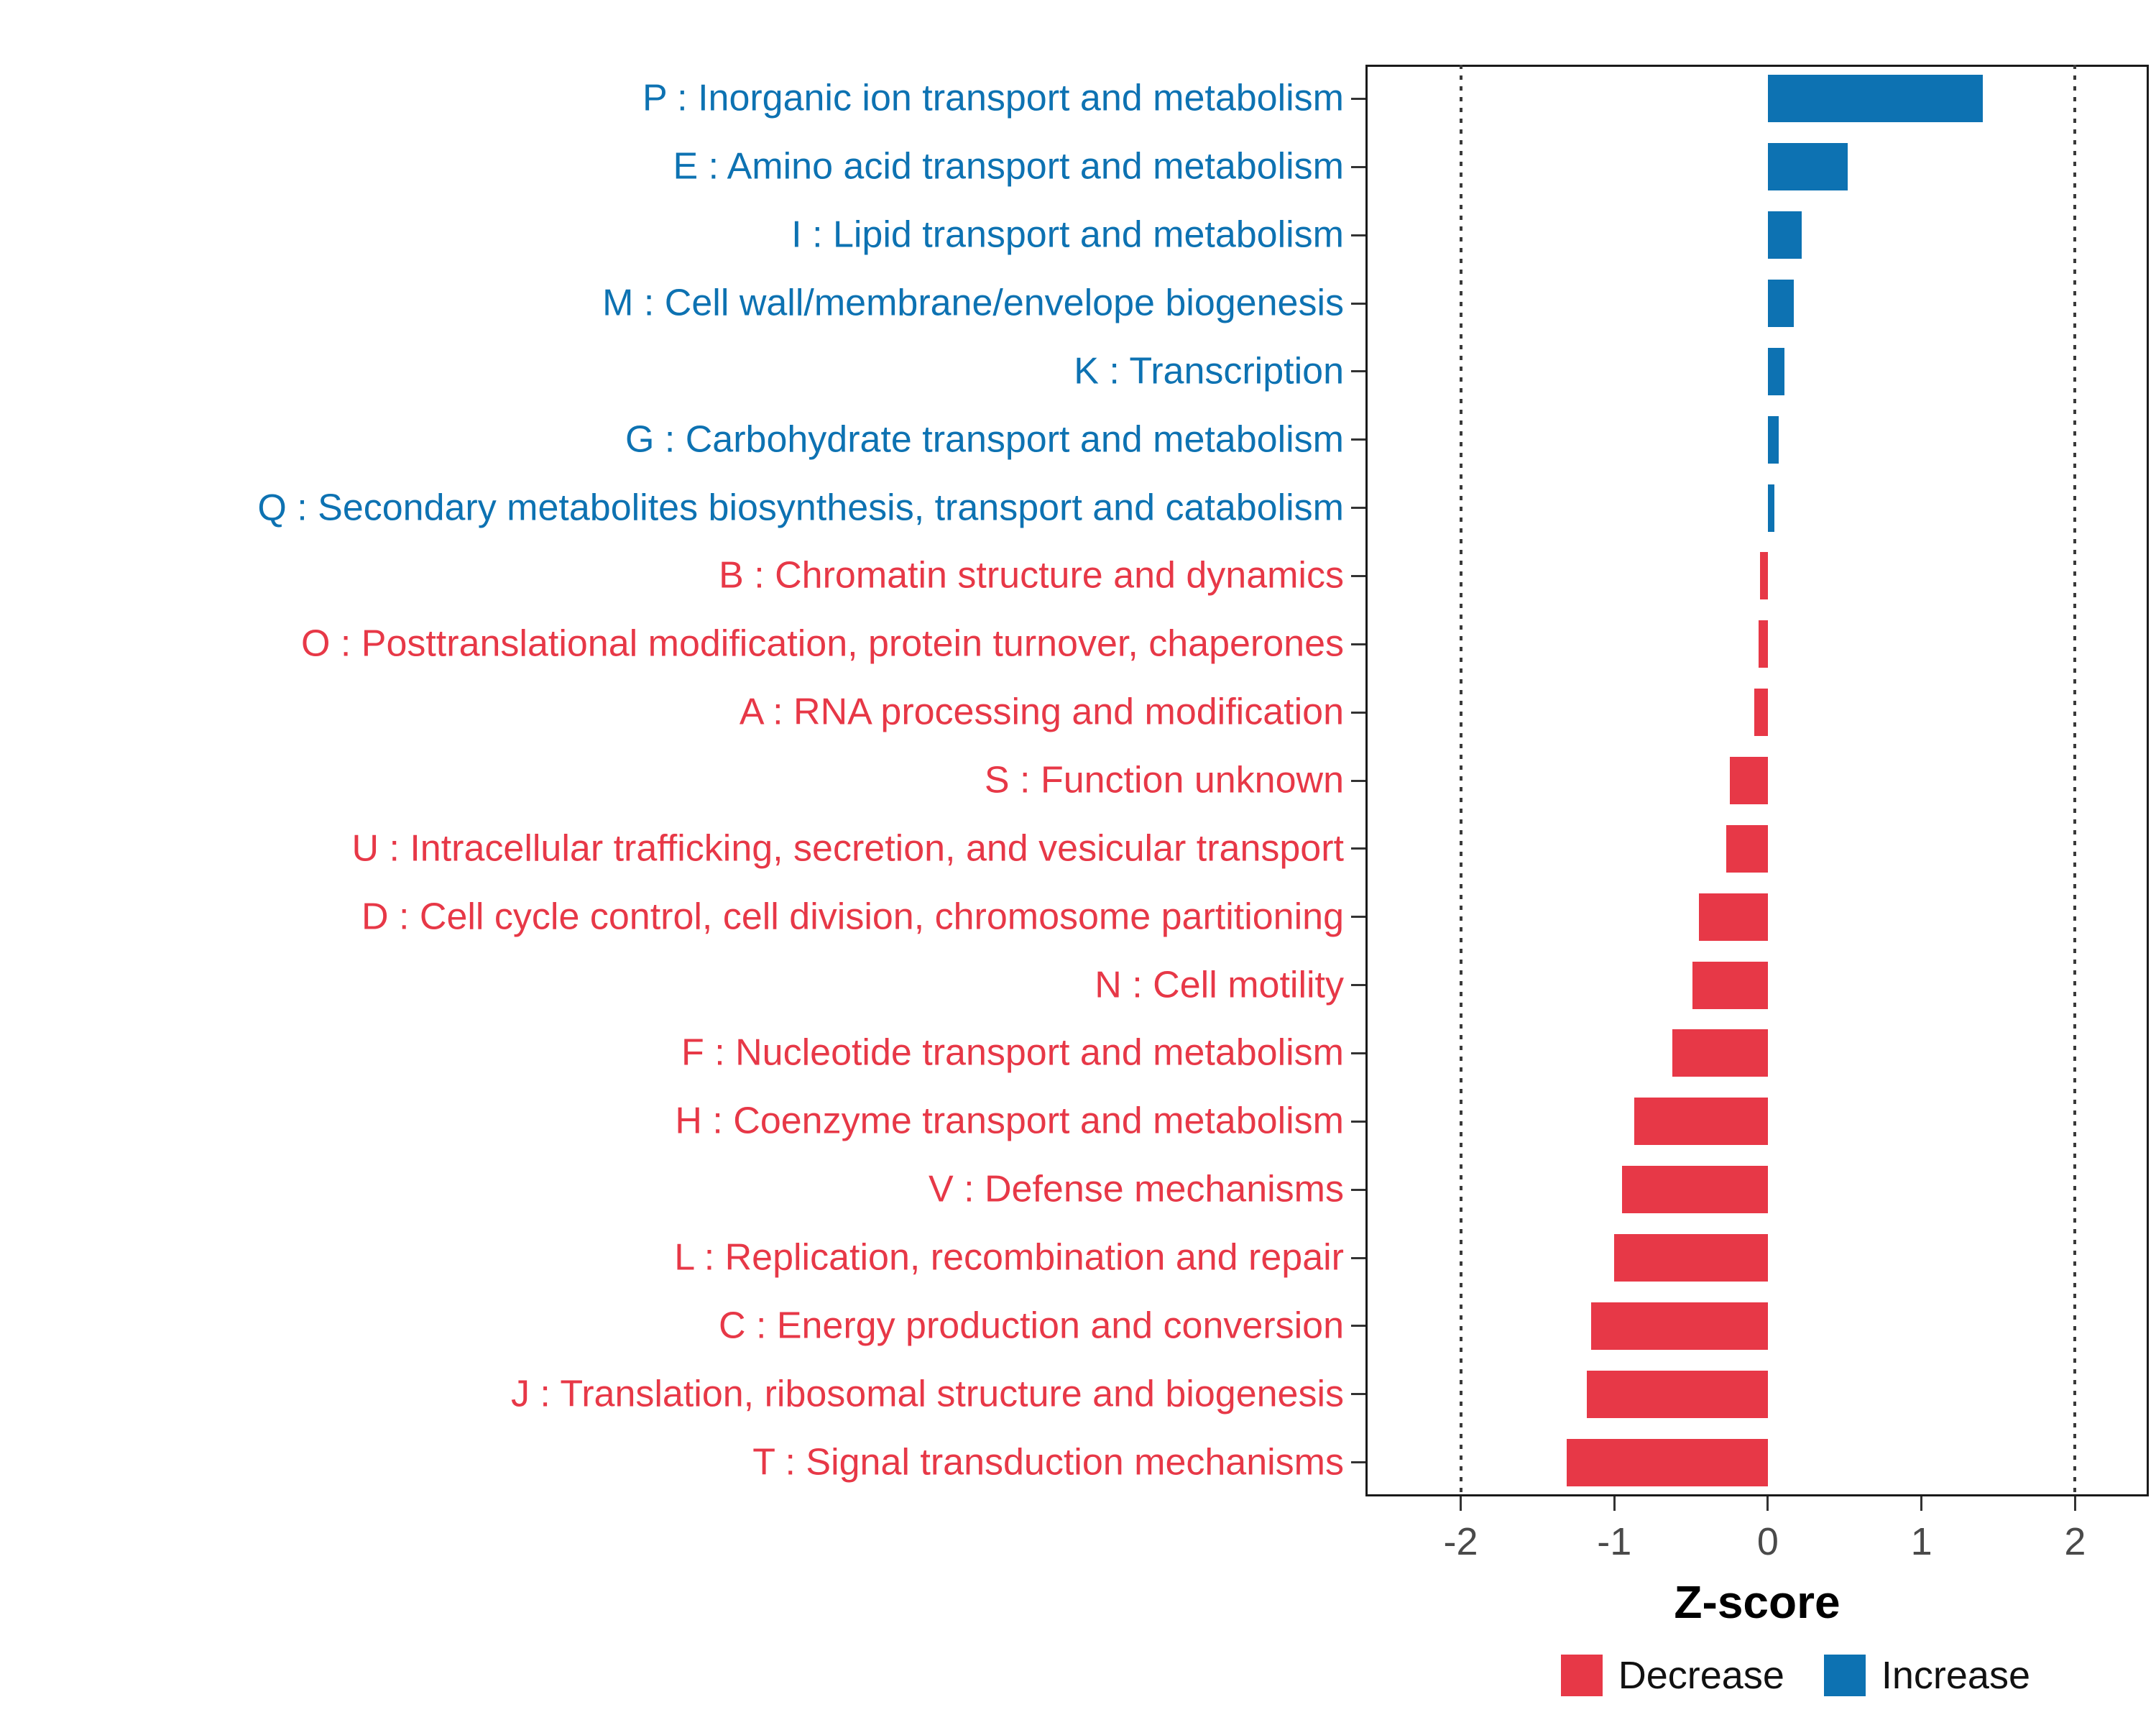  I want to click on legend-item-increase: Increase, so click(1926, 1675).